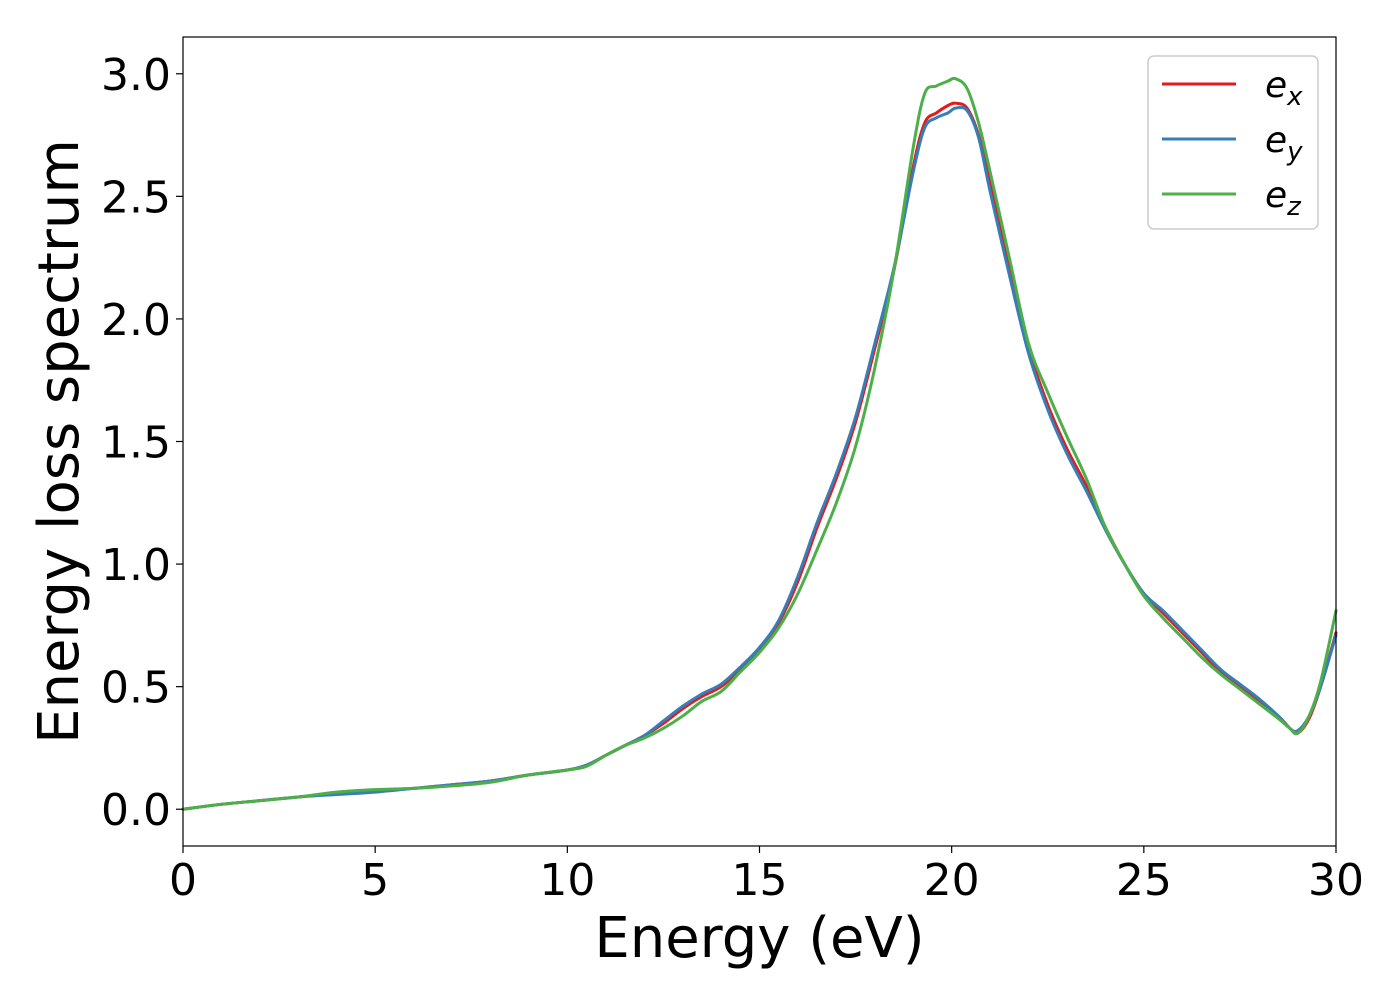  Describe the element at coordinates (136, 197) in the screenshot. I see `y-tick-label: 2.5` at that location.